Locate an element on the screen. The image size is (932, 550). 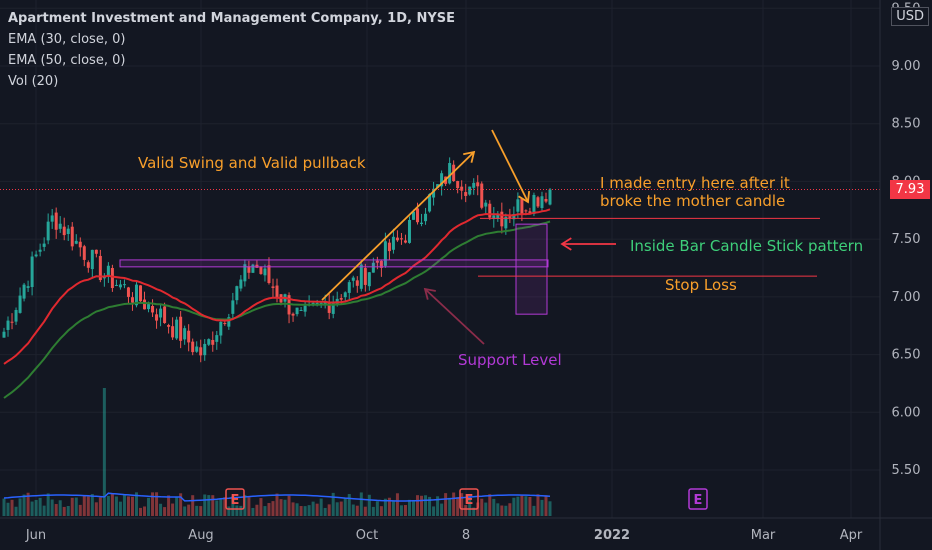
volume-legend: Vol (20) is located at coordinates (33, 81).